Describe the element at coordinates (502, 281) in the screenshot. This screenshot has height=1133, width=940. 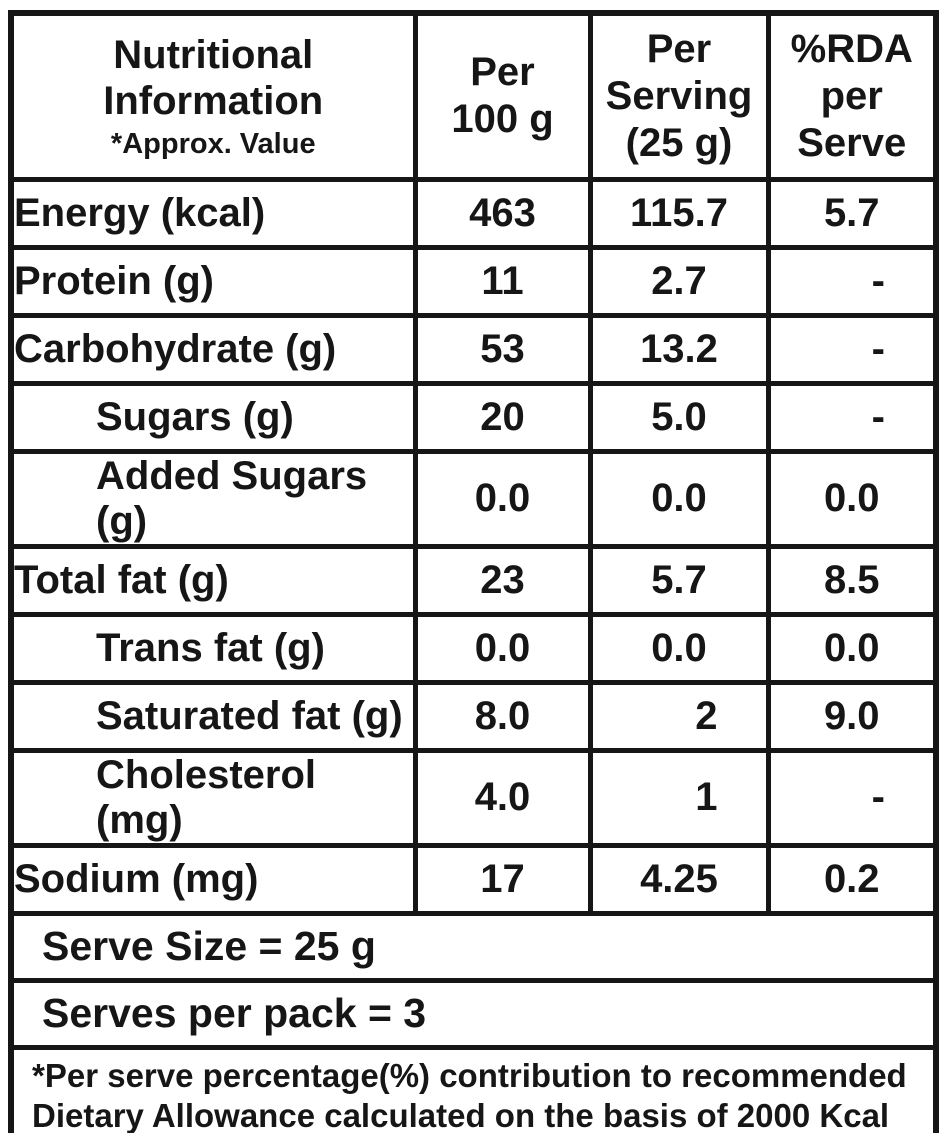
I see `value-per-100g: 11` at that location.